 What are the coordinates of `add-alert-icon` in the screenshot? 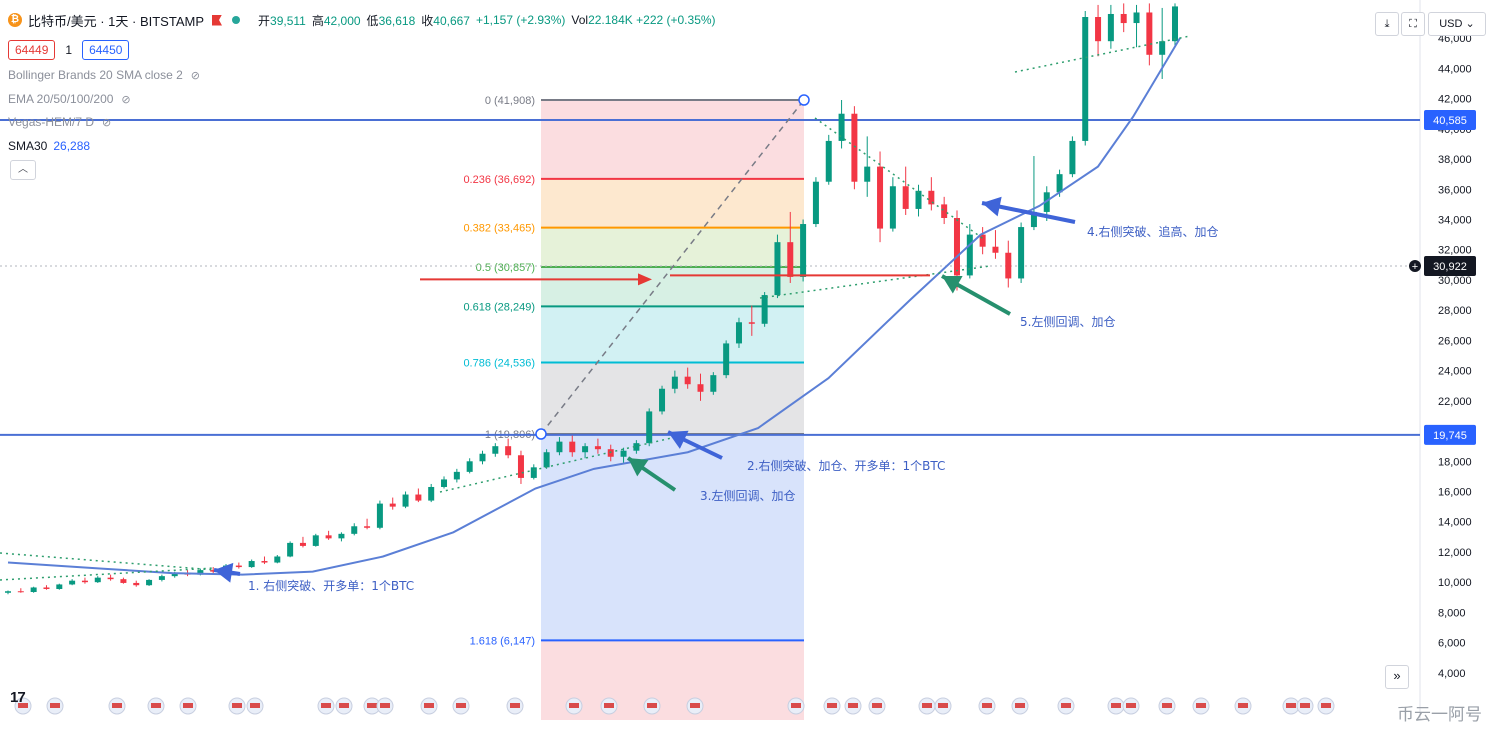 It's located at (1415, 266).